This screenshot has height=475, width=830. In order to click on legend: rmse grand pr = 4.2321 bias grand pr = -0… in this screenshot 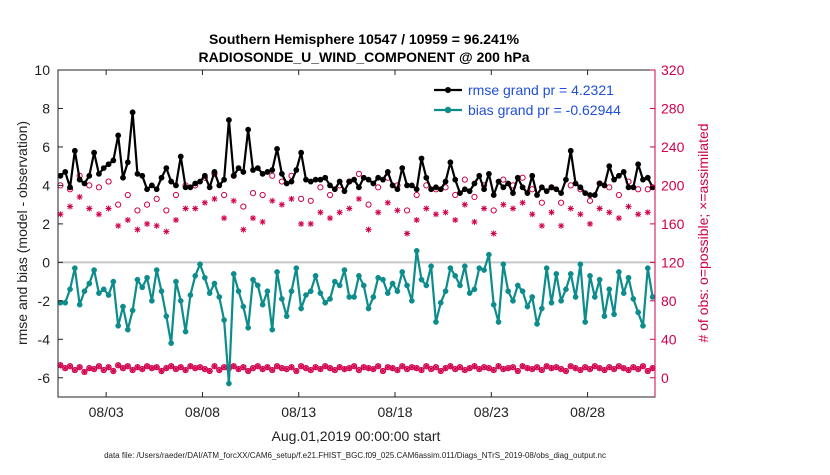, I will do `click(527, 100)`.